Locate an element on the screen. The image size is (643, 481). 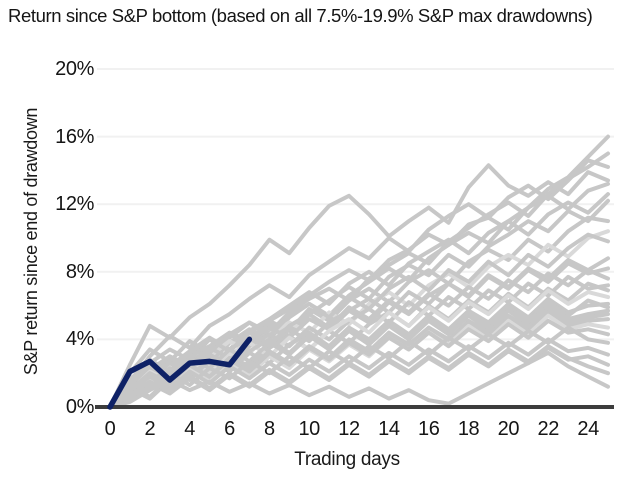
y-tick-label: 0% is located at coordinates (80, 407).